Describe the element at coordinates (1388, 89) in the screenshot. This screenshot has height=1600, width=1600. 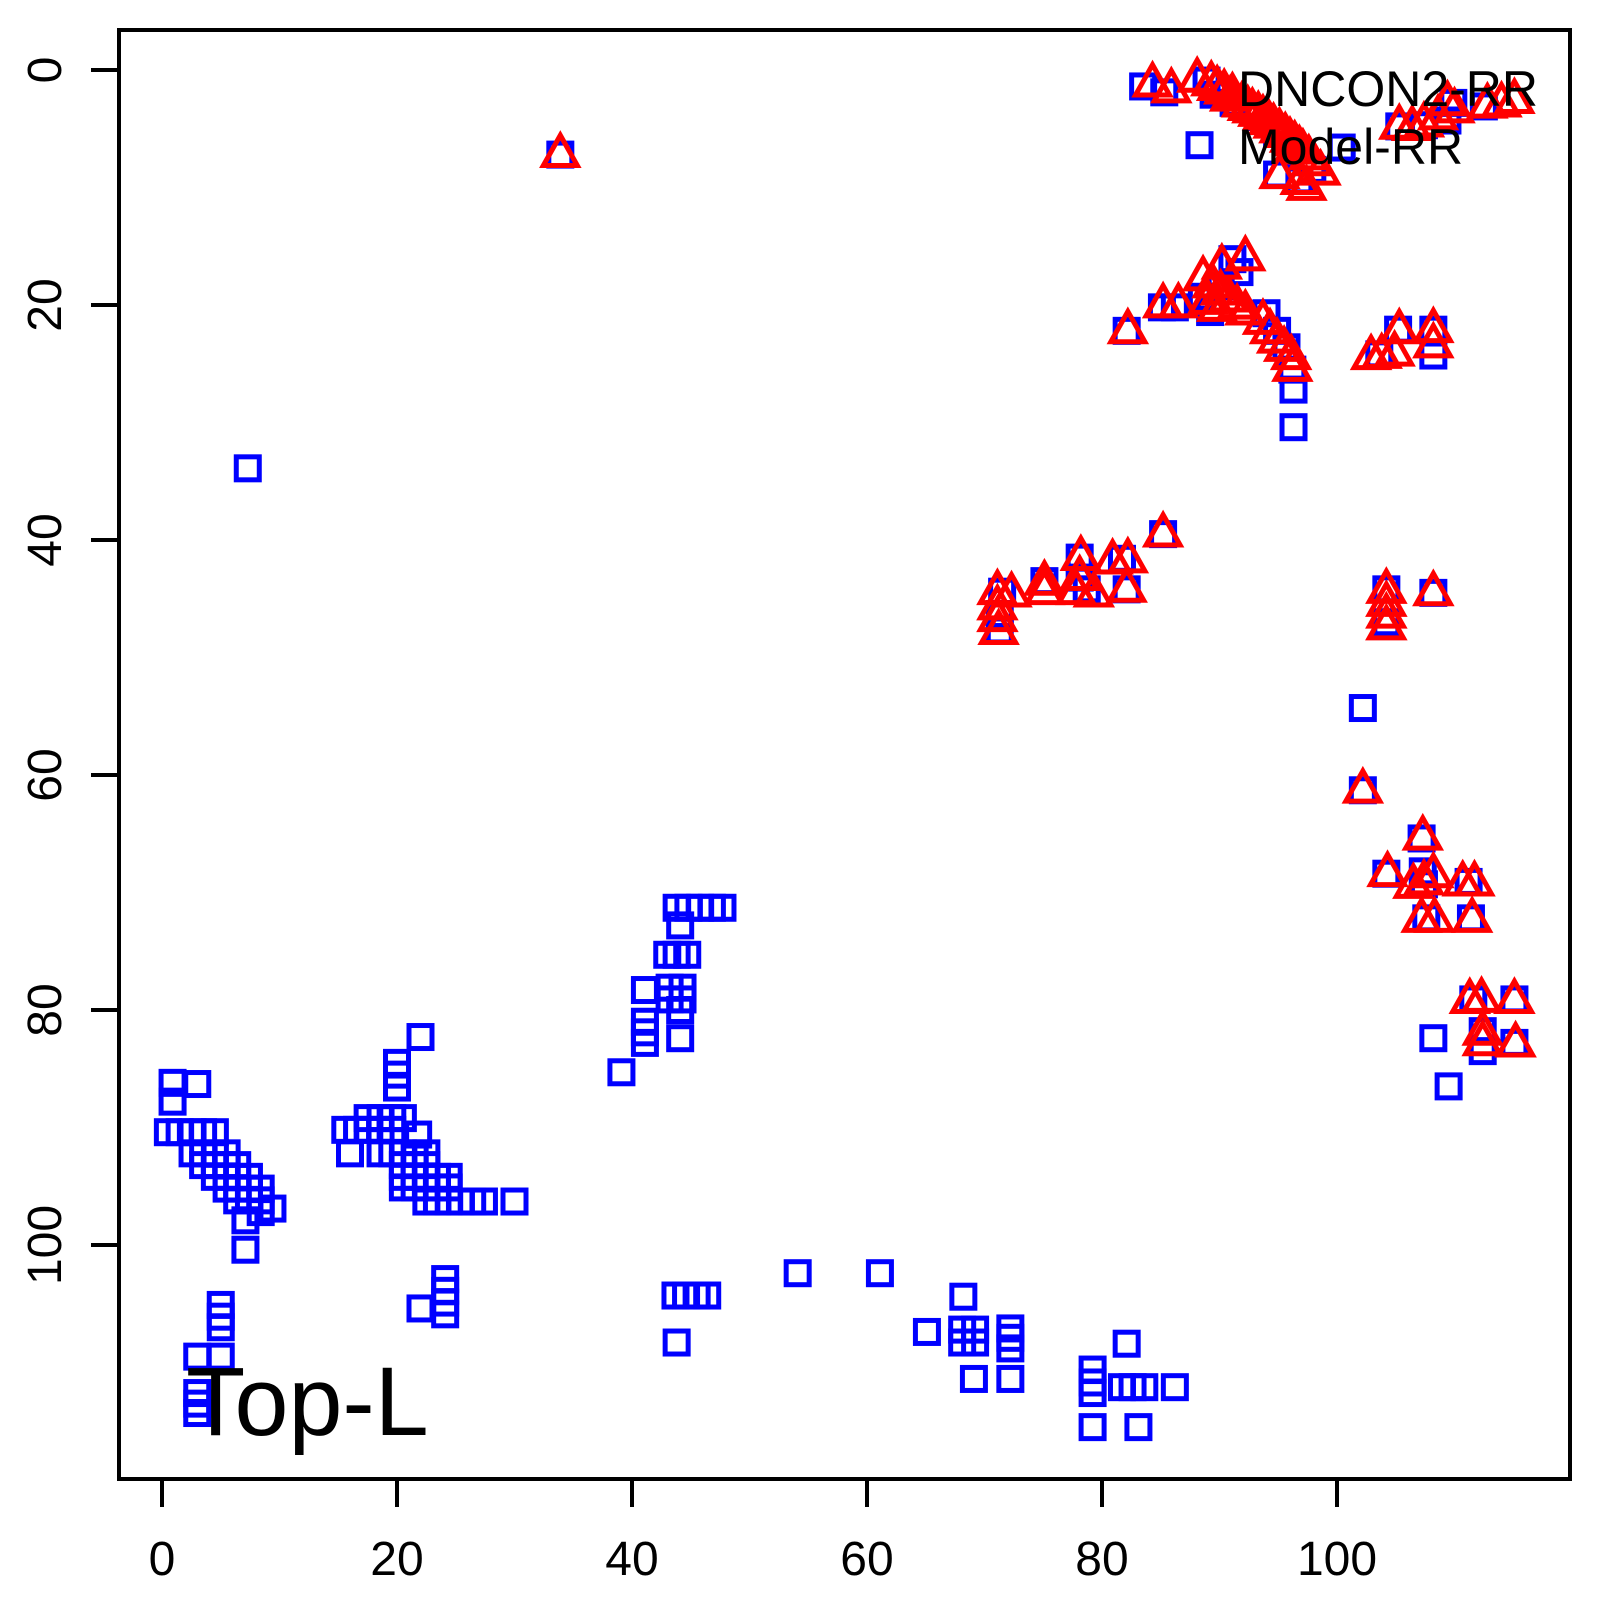
I see `legend-entry-dncon2-rr: DNCON2-RR` at that location.